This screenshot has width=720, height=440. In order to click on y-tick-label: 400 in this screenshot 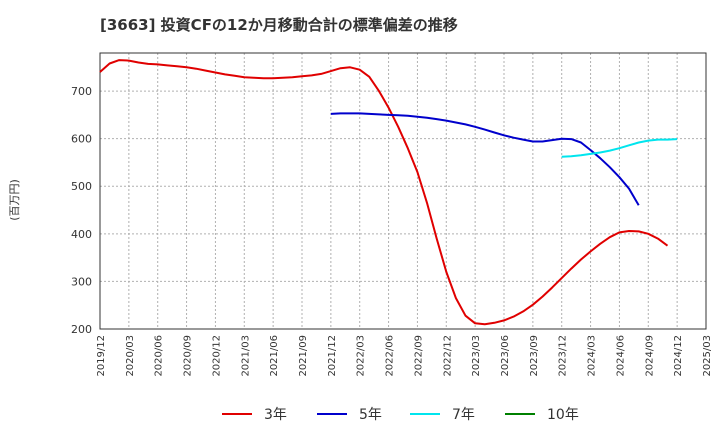, I will do `click(81, 234)`.